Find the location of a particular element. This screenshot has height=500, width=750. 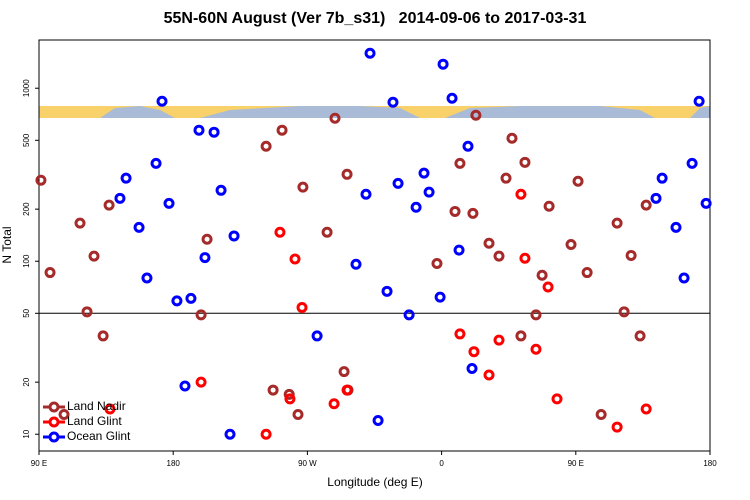

x-axis-label: Longitude (deg E) is located at coordinates (374, 482).